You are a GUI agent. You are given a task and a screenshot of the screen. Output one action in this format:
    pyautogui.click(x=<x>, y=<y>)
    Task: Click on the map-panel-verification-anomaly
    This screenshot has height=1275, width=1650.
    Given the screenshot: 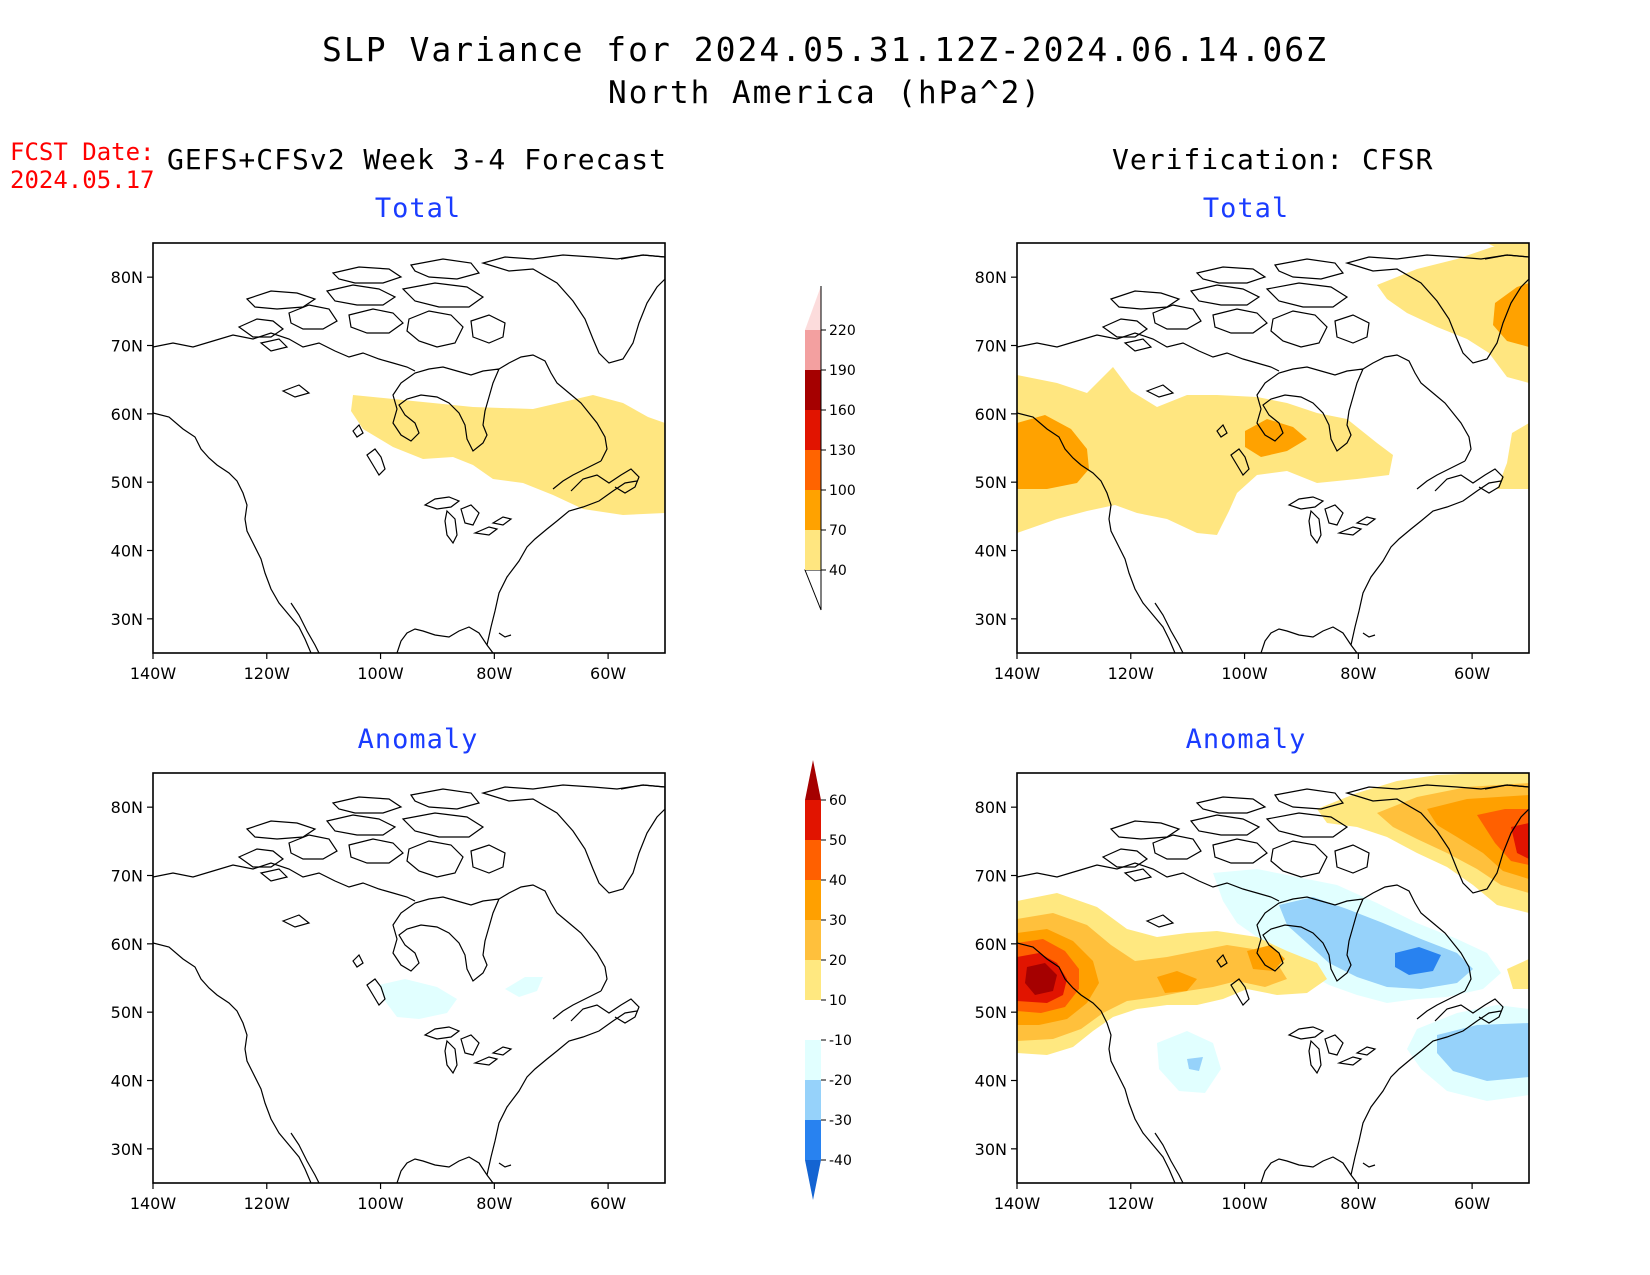 What is the action you would take?
    pyautogui.click(x=1273, y=978)
    